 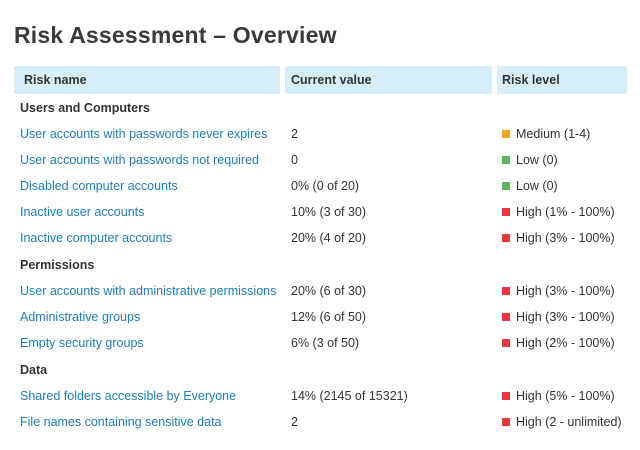 I want to click on column-header-risk-name: Risk name, so click(x=147, y=80).